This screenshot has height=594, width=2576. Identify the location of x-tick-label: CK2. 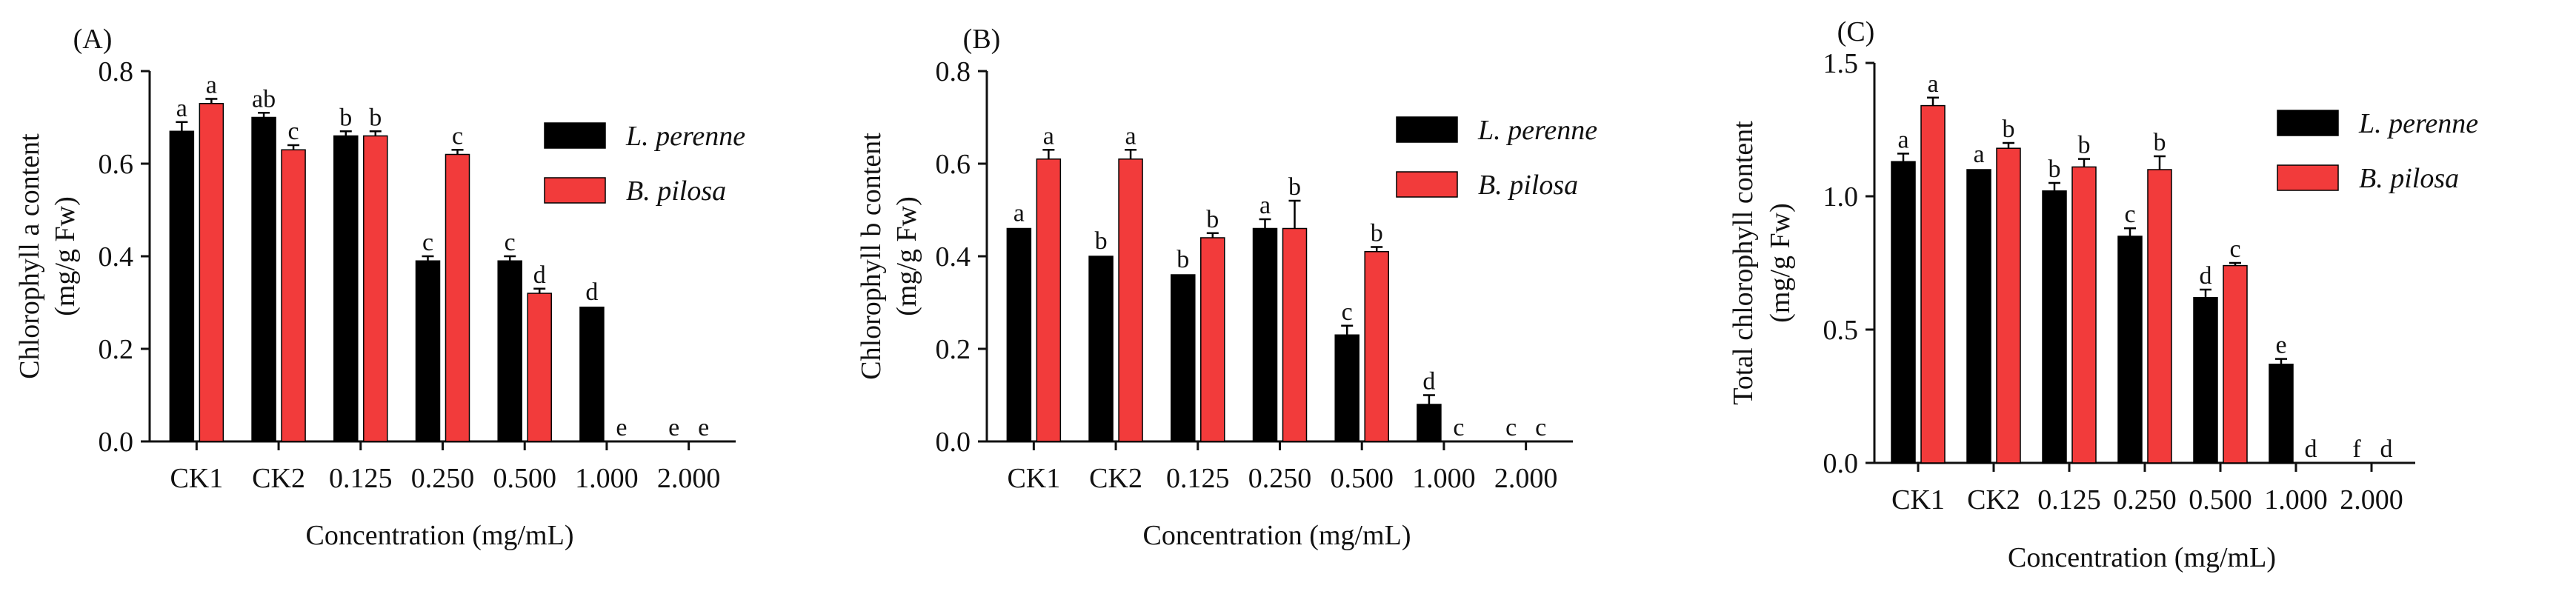
(1115, 478).